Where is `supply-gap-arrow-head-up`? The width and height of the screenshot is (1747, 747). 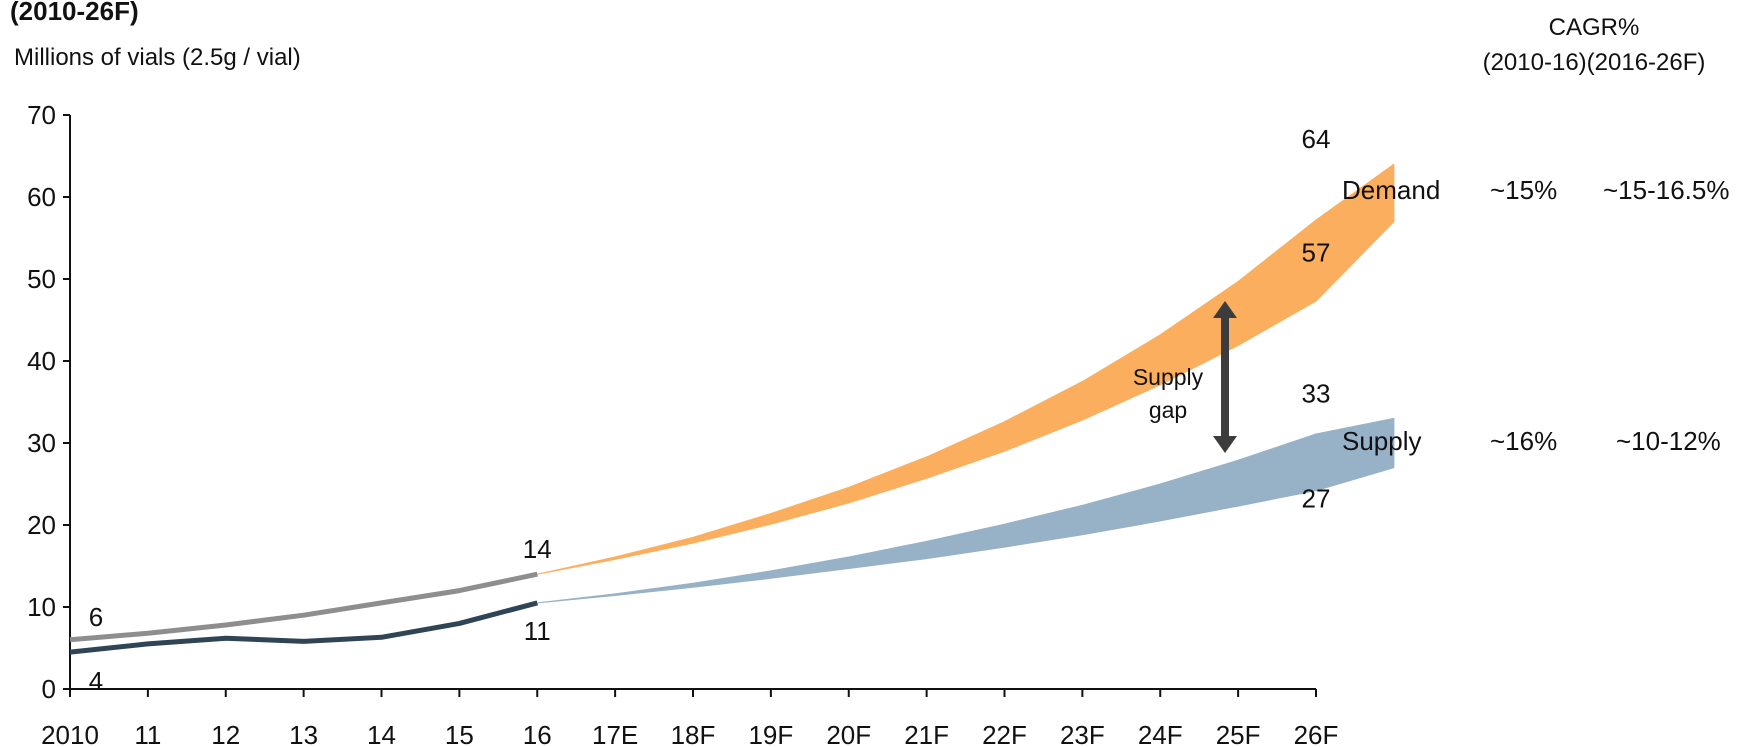
supply-gap-arrow-head-up is located at coordinates (1225, 309).